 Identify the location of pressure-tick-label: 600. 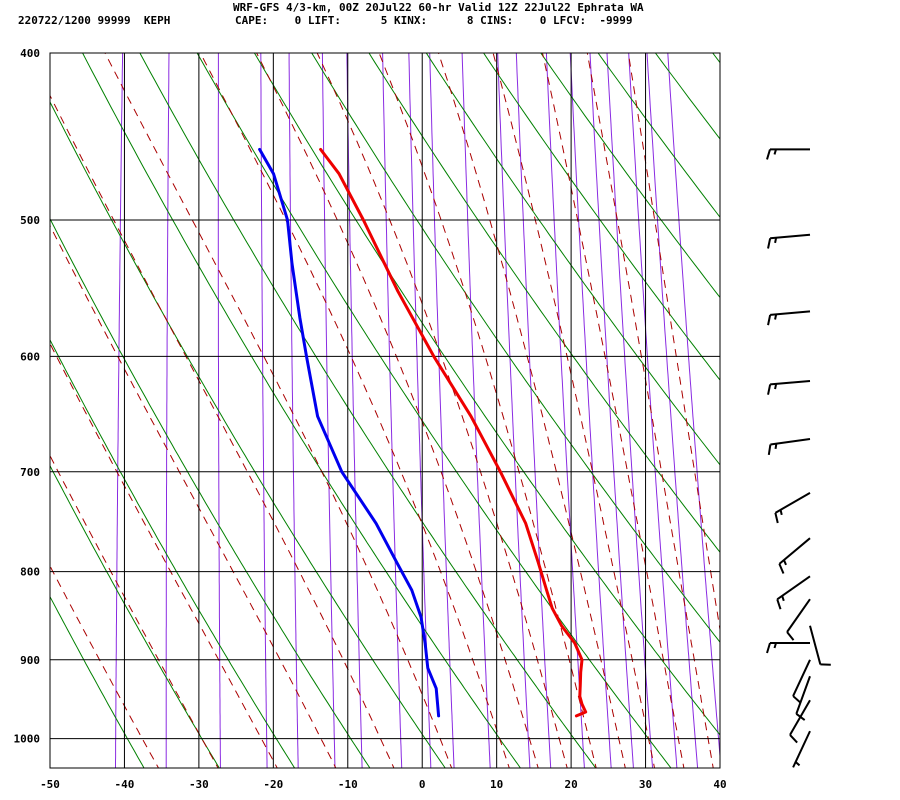
(30, 356).